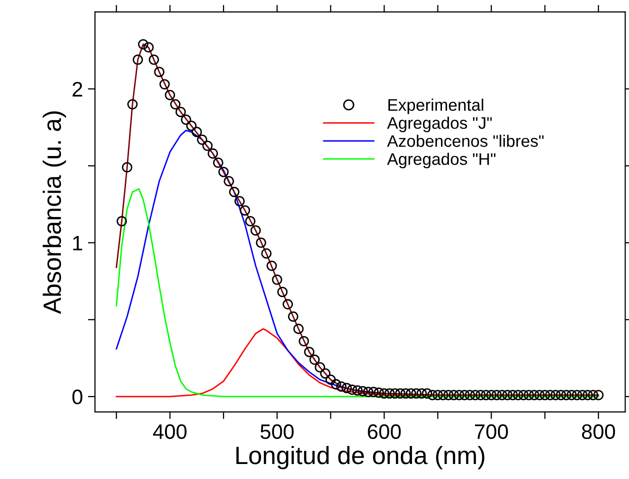 The image size is (629, 479). What do you see at coordinates (77, 397) in the screenshot?
I see `y-tick-label: 0` at bounding box center [77, 397].